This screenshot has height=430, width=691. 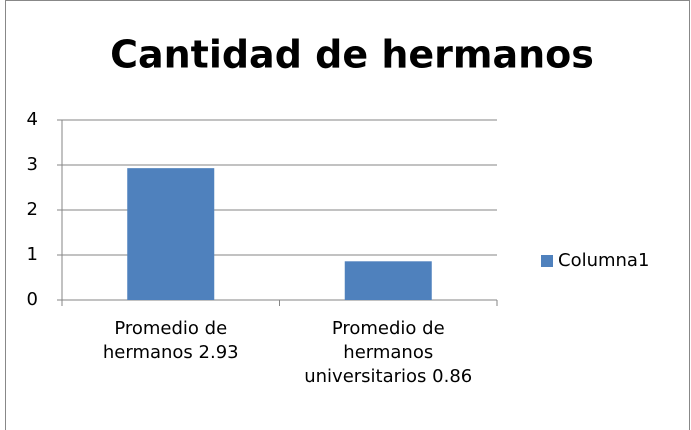 What do you see at coordinates (32, 209) in the screenshot?
I see `y-tick-label: 2` at bounding box center [32, 209].